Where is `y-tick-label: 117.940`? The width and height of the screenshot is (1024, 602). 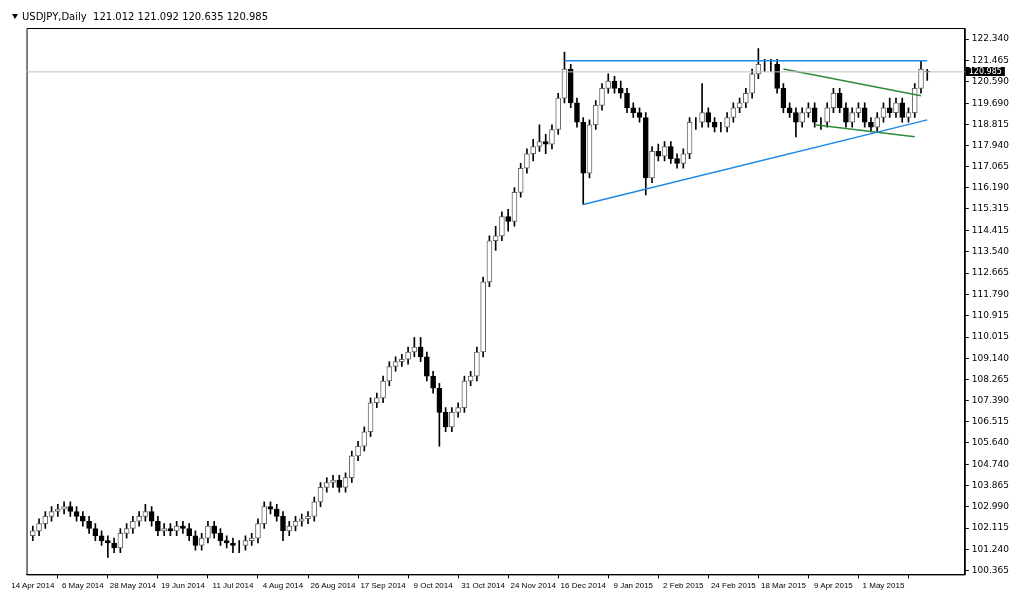
y-tick-label: 117.940 is located at coordinates (990, 144).